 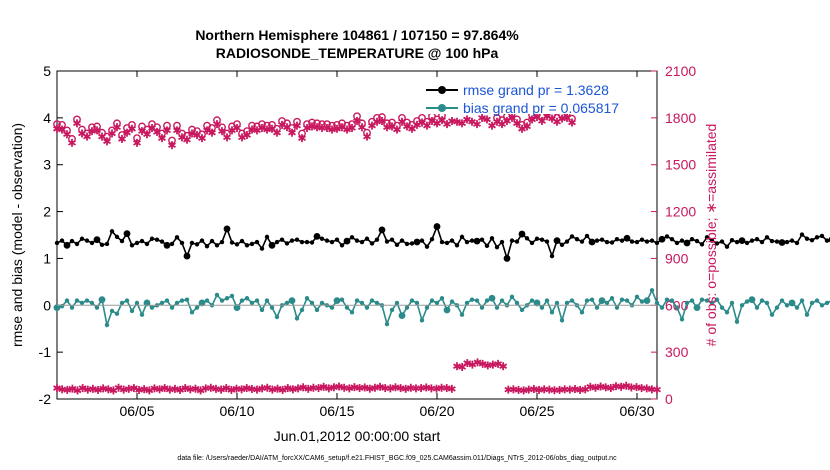 What do you see at coordinates (47, 165) in the screenshot?
I see `y-left-tick-label: 3` at bounding box center [47, 165].